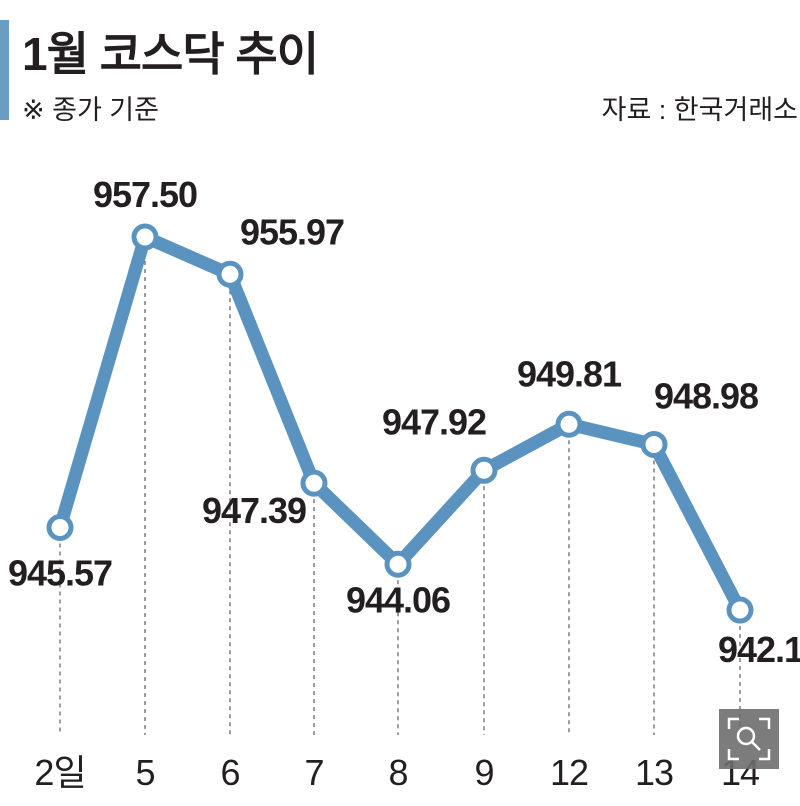 Image resolution: width=800 pixels, height=806 pixels. I want to click on zoom-search-icon, so click(749, 739).